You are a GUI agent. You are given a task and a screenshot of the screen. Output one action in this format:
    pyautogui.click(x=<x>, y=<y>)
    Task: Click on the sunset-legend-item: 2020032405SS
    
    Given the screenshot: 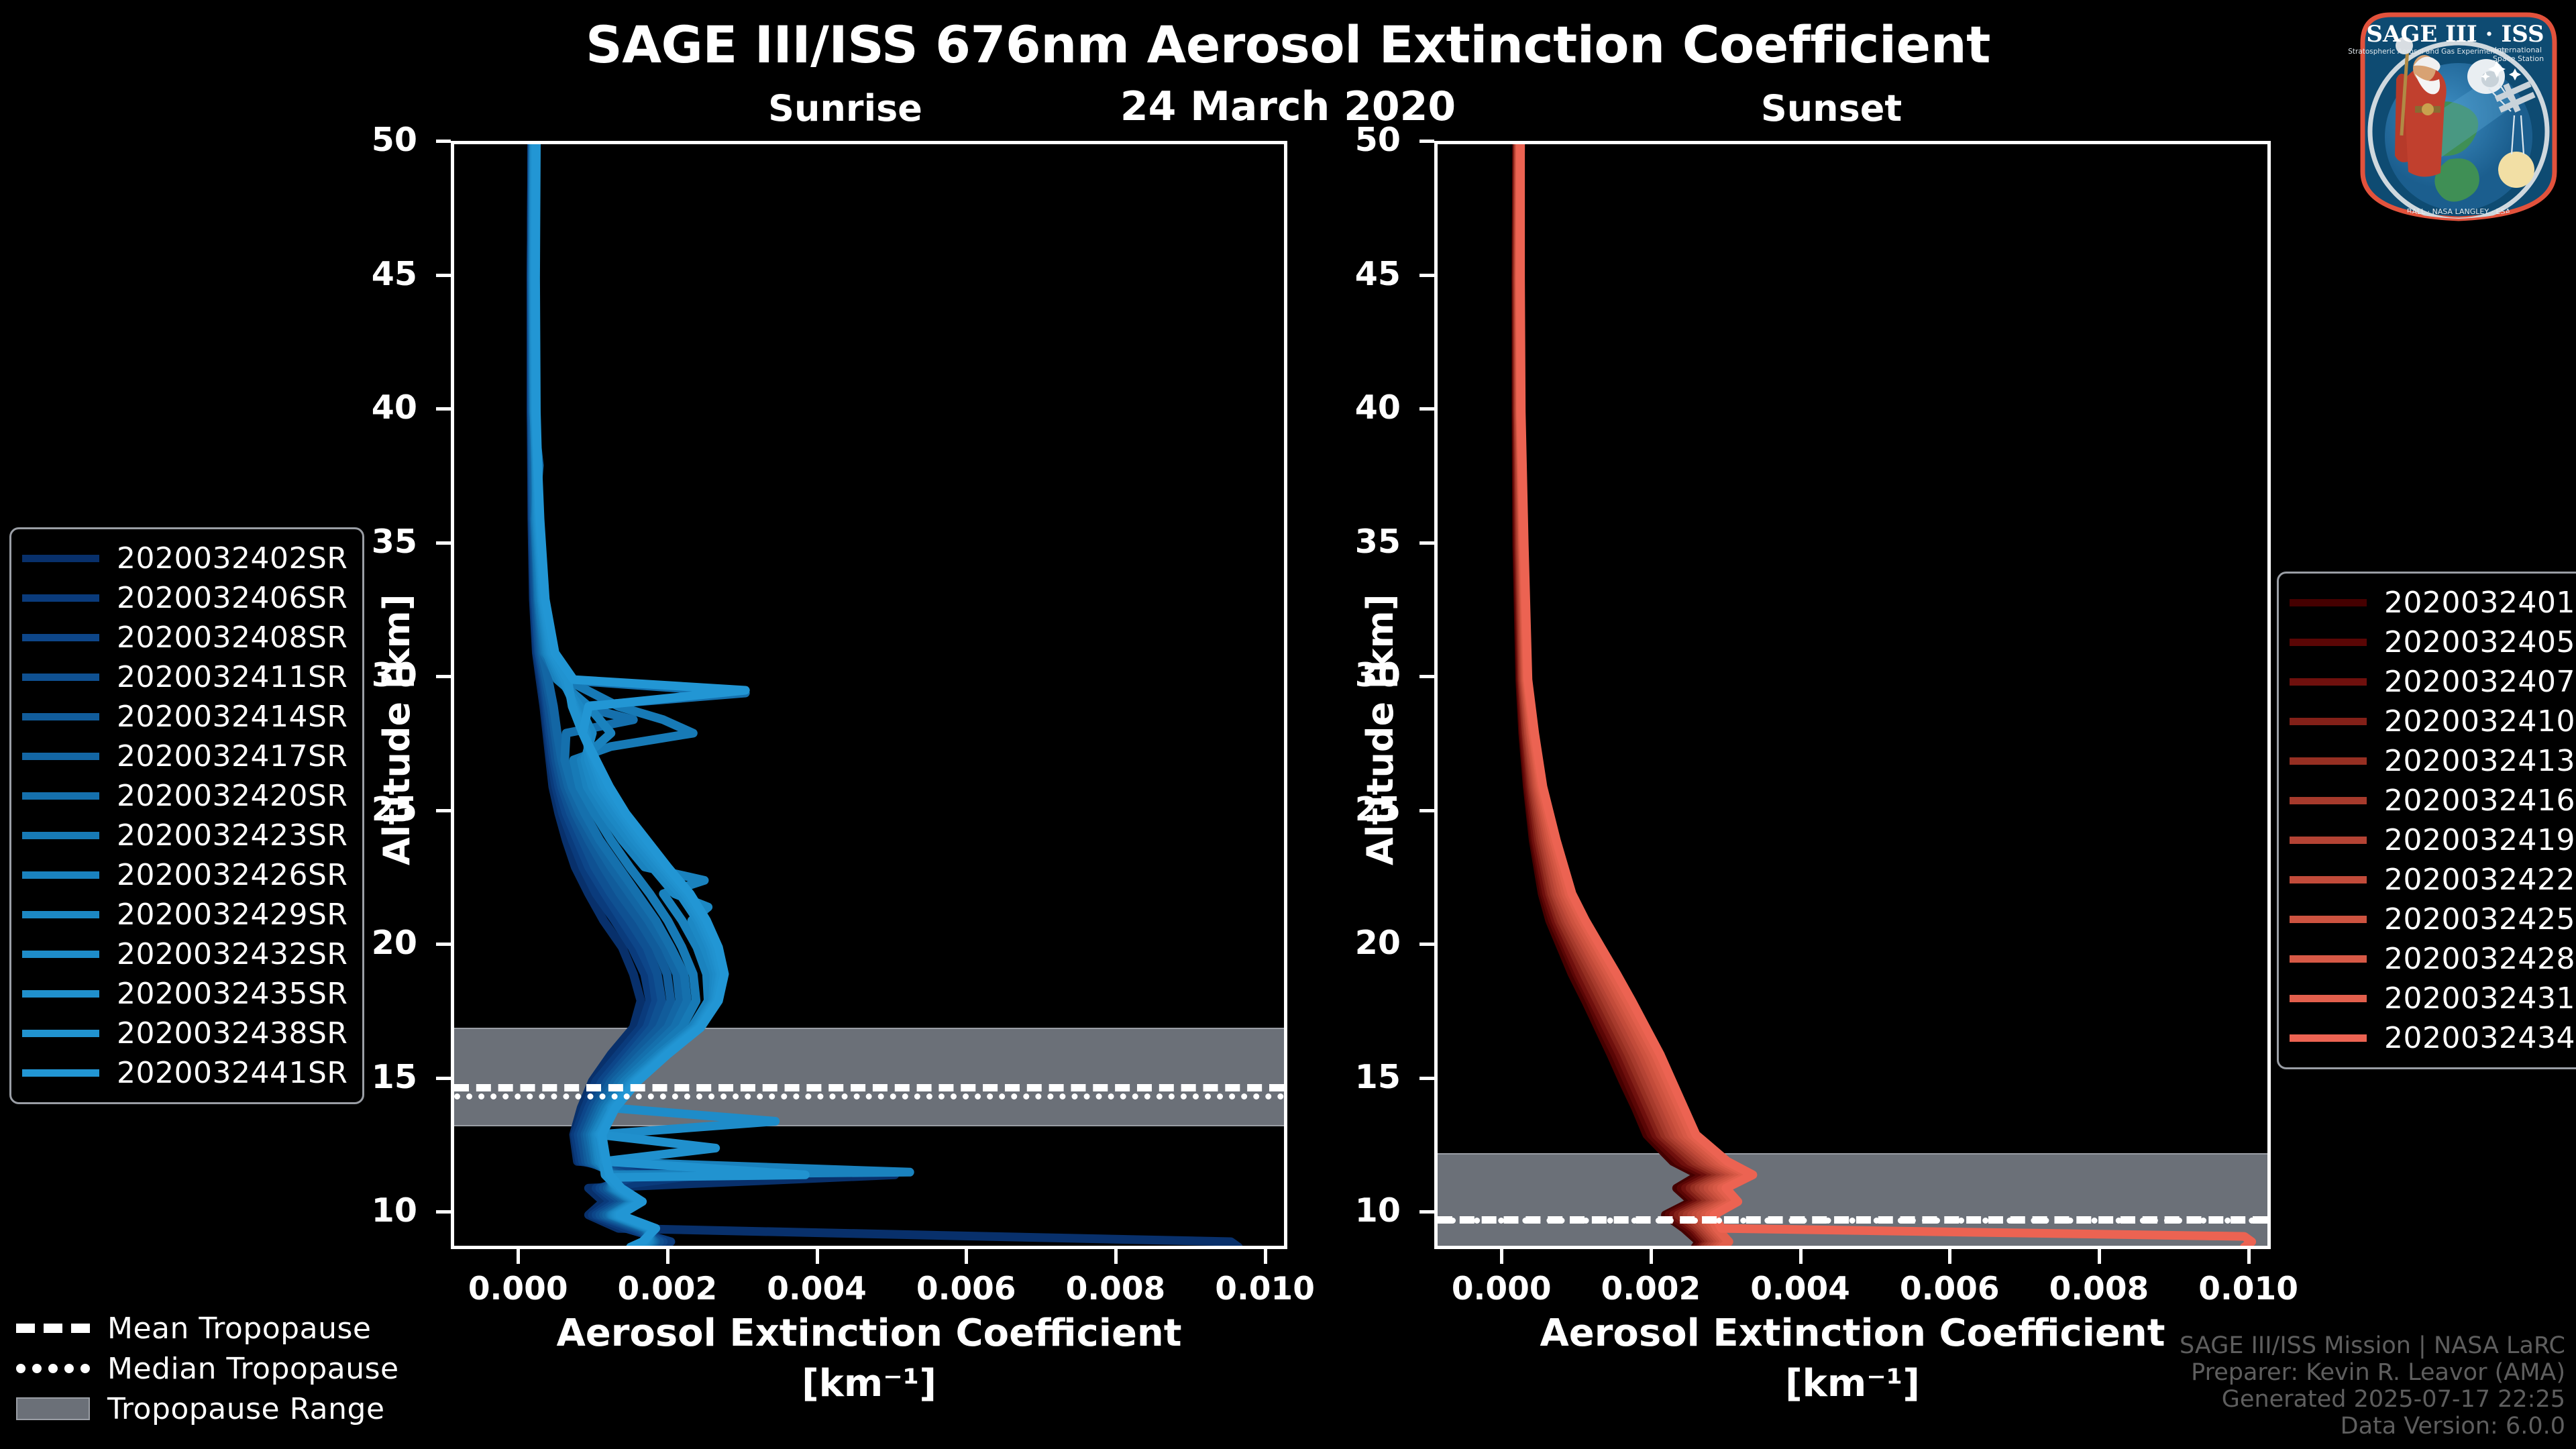 What is the action you would take?
    pyautogui.click(x=2433, y=642)
    